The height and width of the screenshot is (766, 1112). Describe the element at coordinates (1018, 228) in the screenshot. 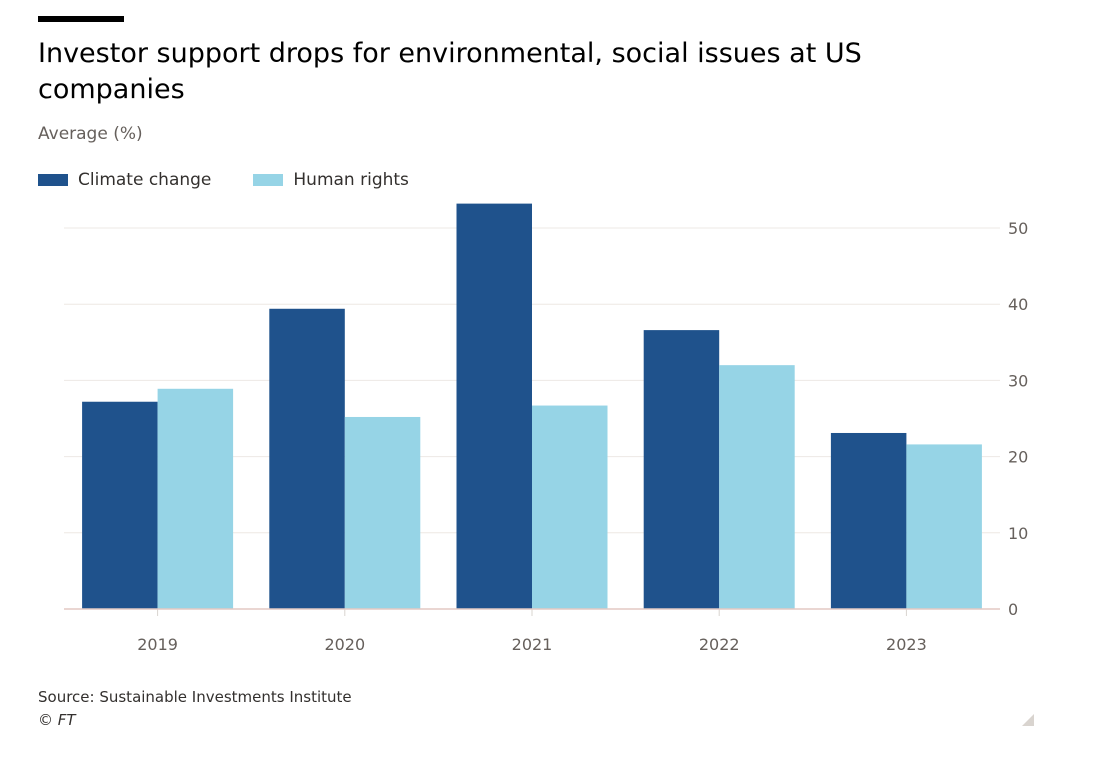

I see `y-tick-label: 50` at that location.